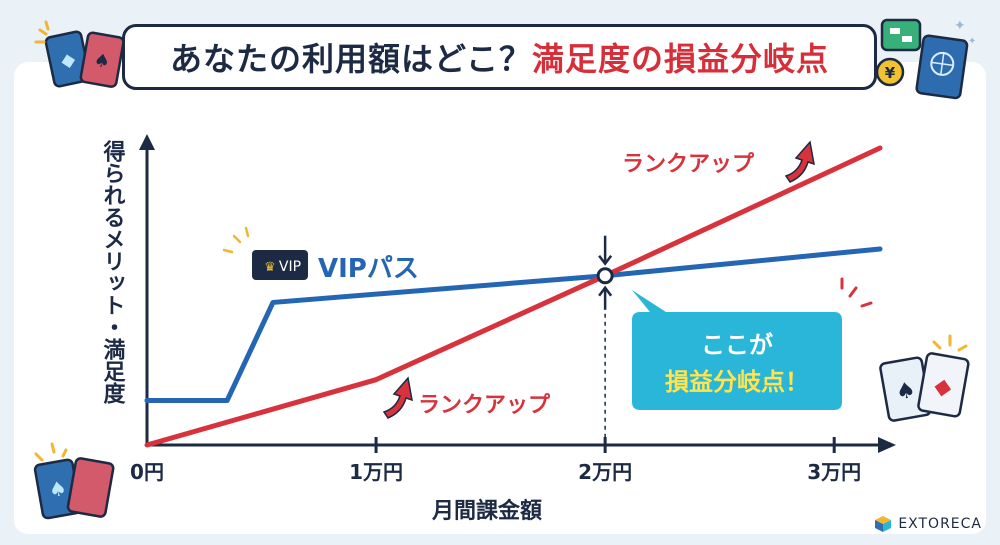  Describe the element at coordinates (883, 524) in the screenshot. I see `cube-logo-icon` at that location.